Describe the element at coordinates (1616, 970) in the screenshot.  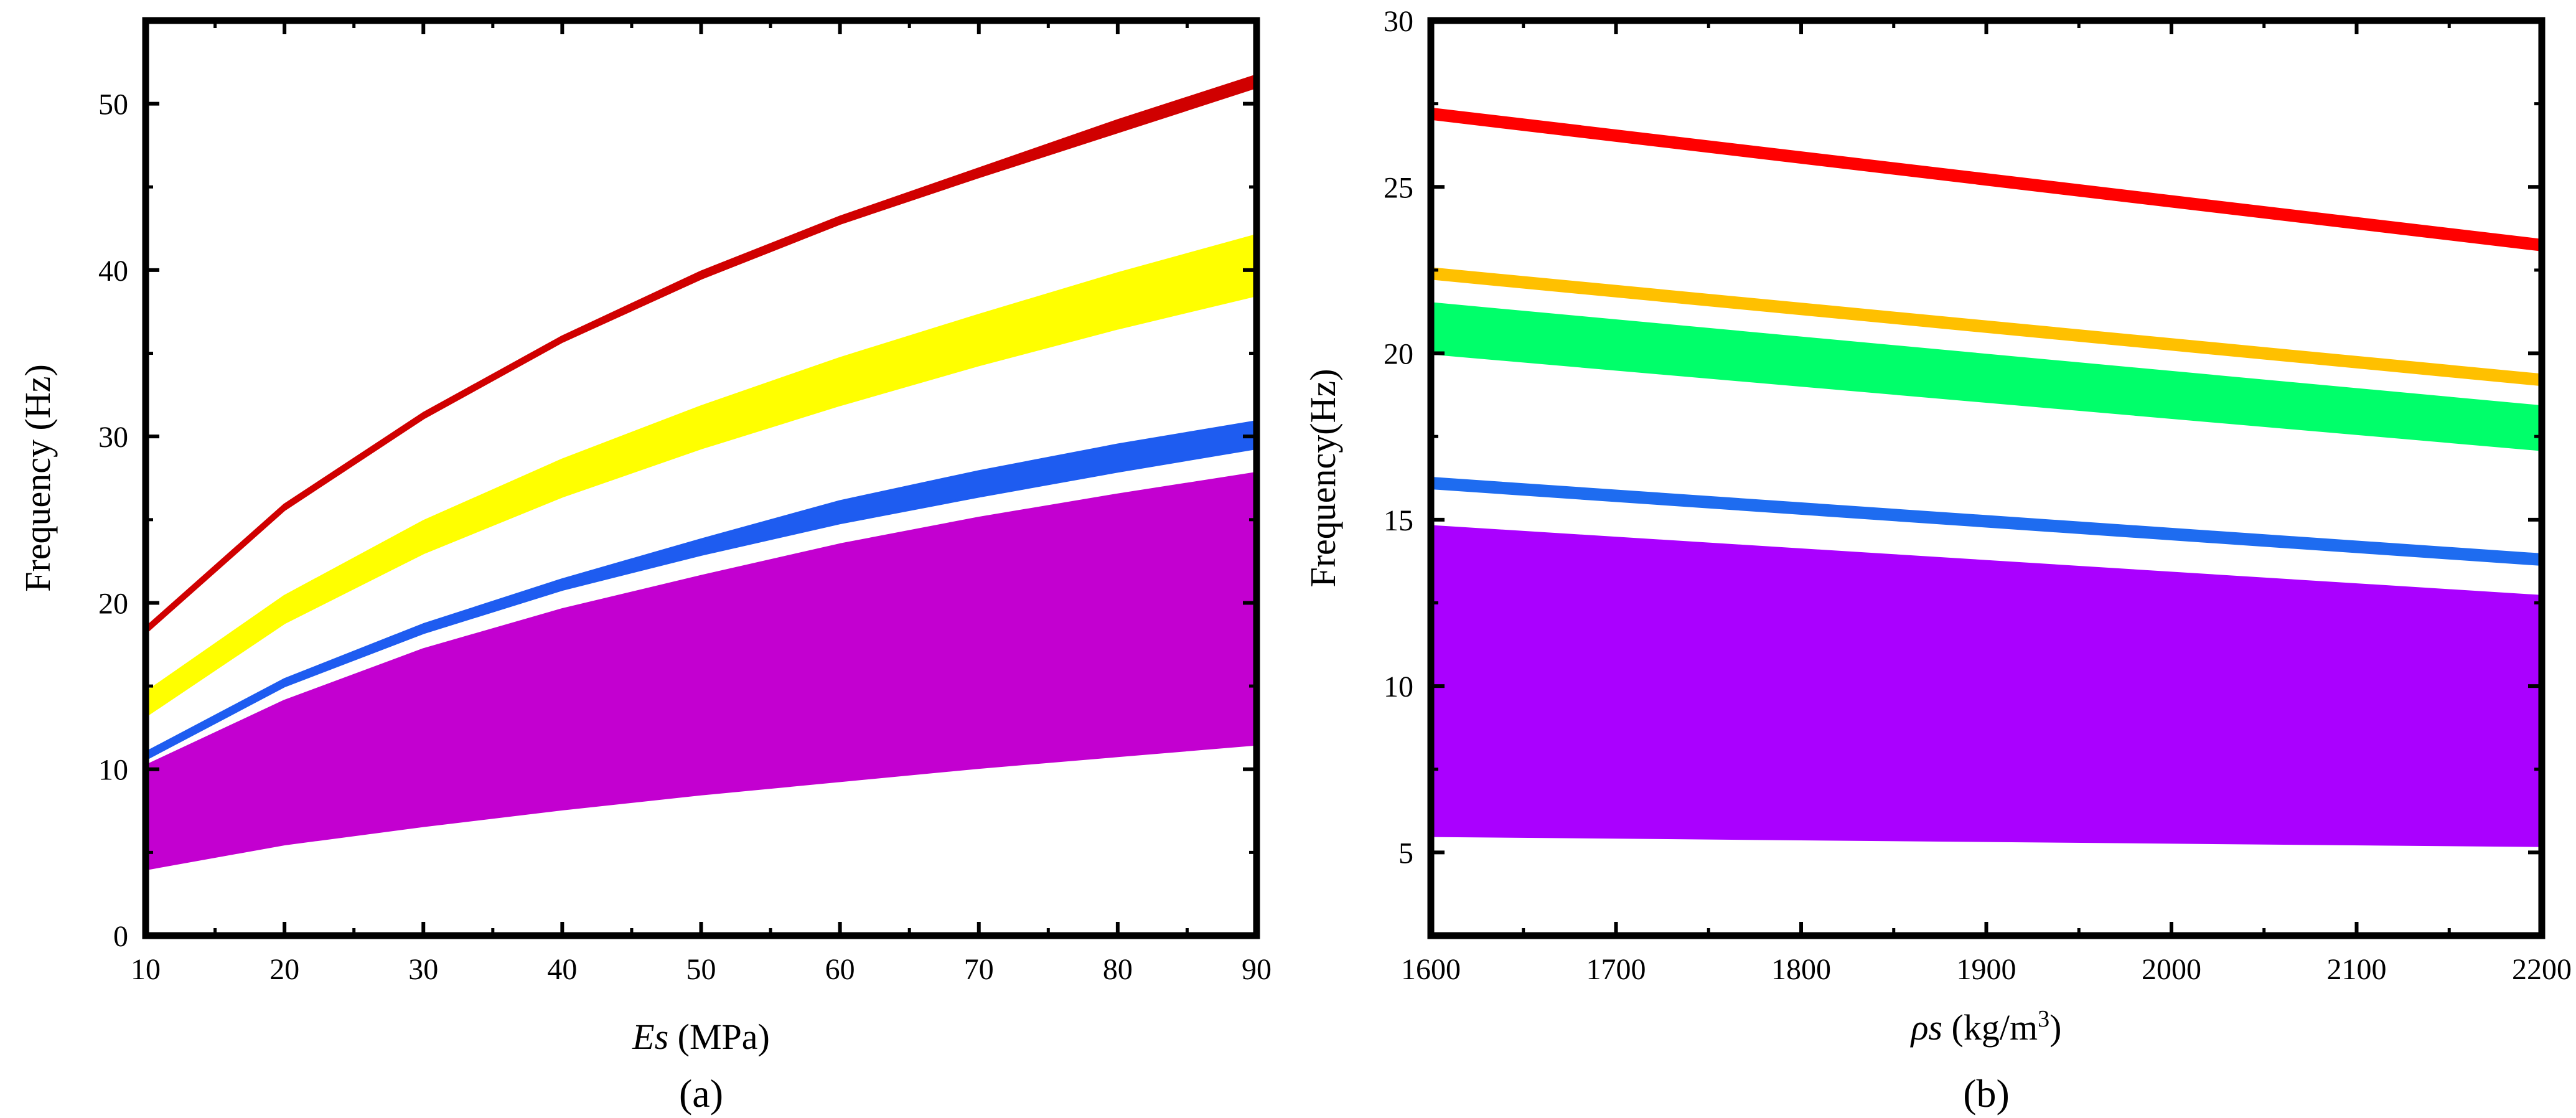
I see `x-tick-label: 1700` at that location.